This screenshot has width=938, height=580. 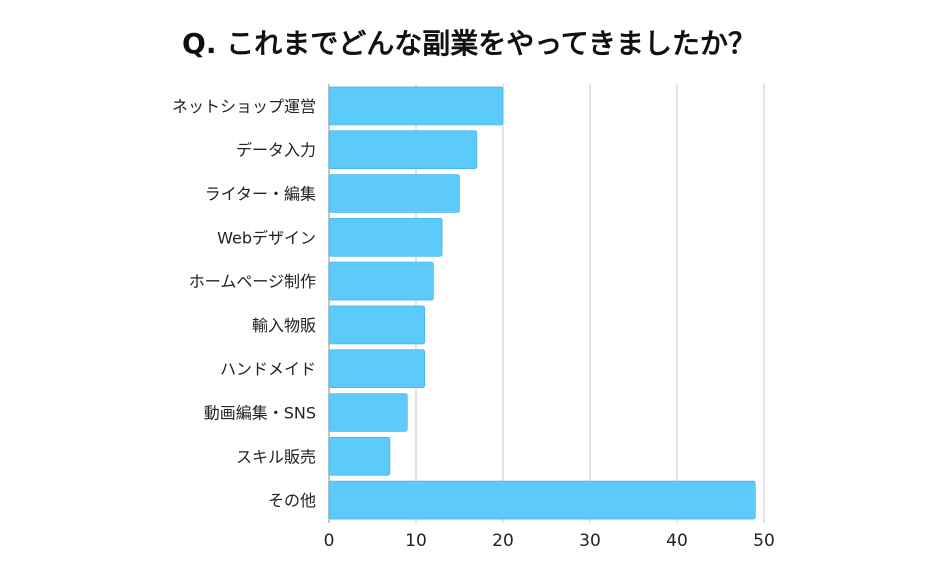 What do you see at coordinates (416, 541) in the screenshot?
I see `x-tick-label: 10` at bounding box center [416, 541].